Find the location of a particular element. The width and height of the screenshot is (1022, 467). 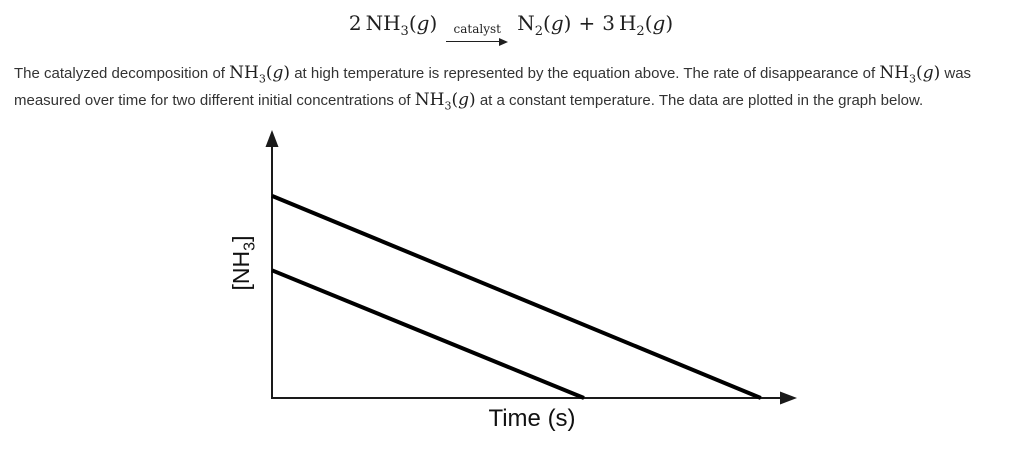

x-axis-arrowhead-icon is located at coordinates (788, 398).